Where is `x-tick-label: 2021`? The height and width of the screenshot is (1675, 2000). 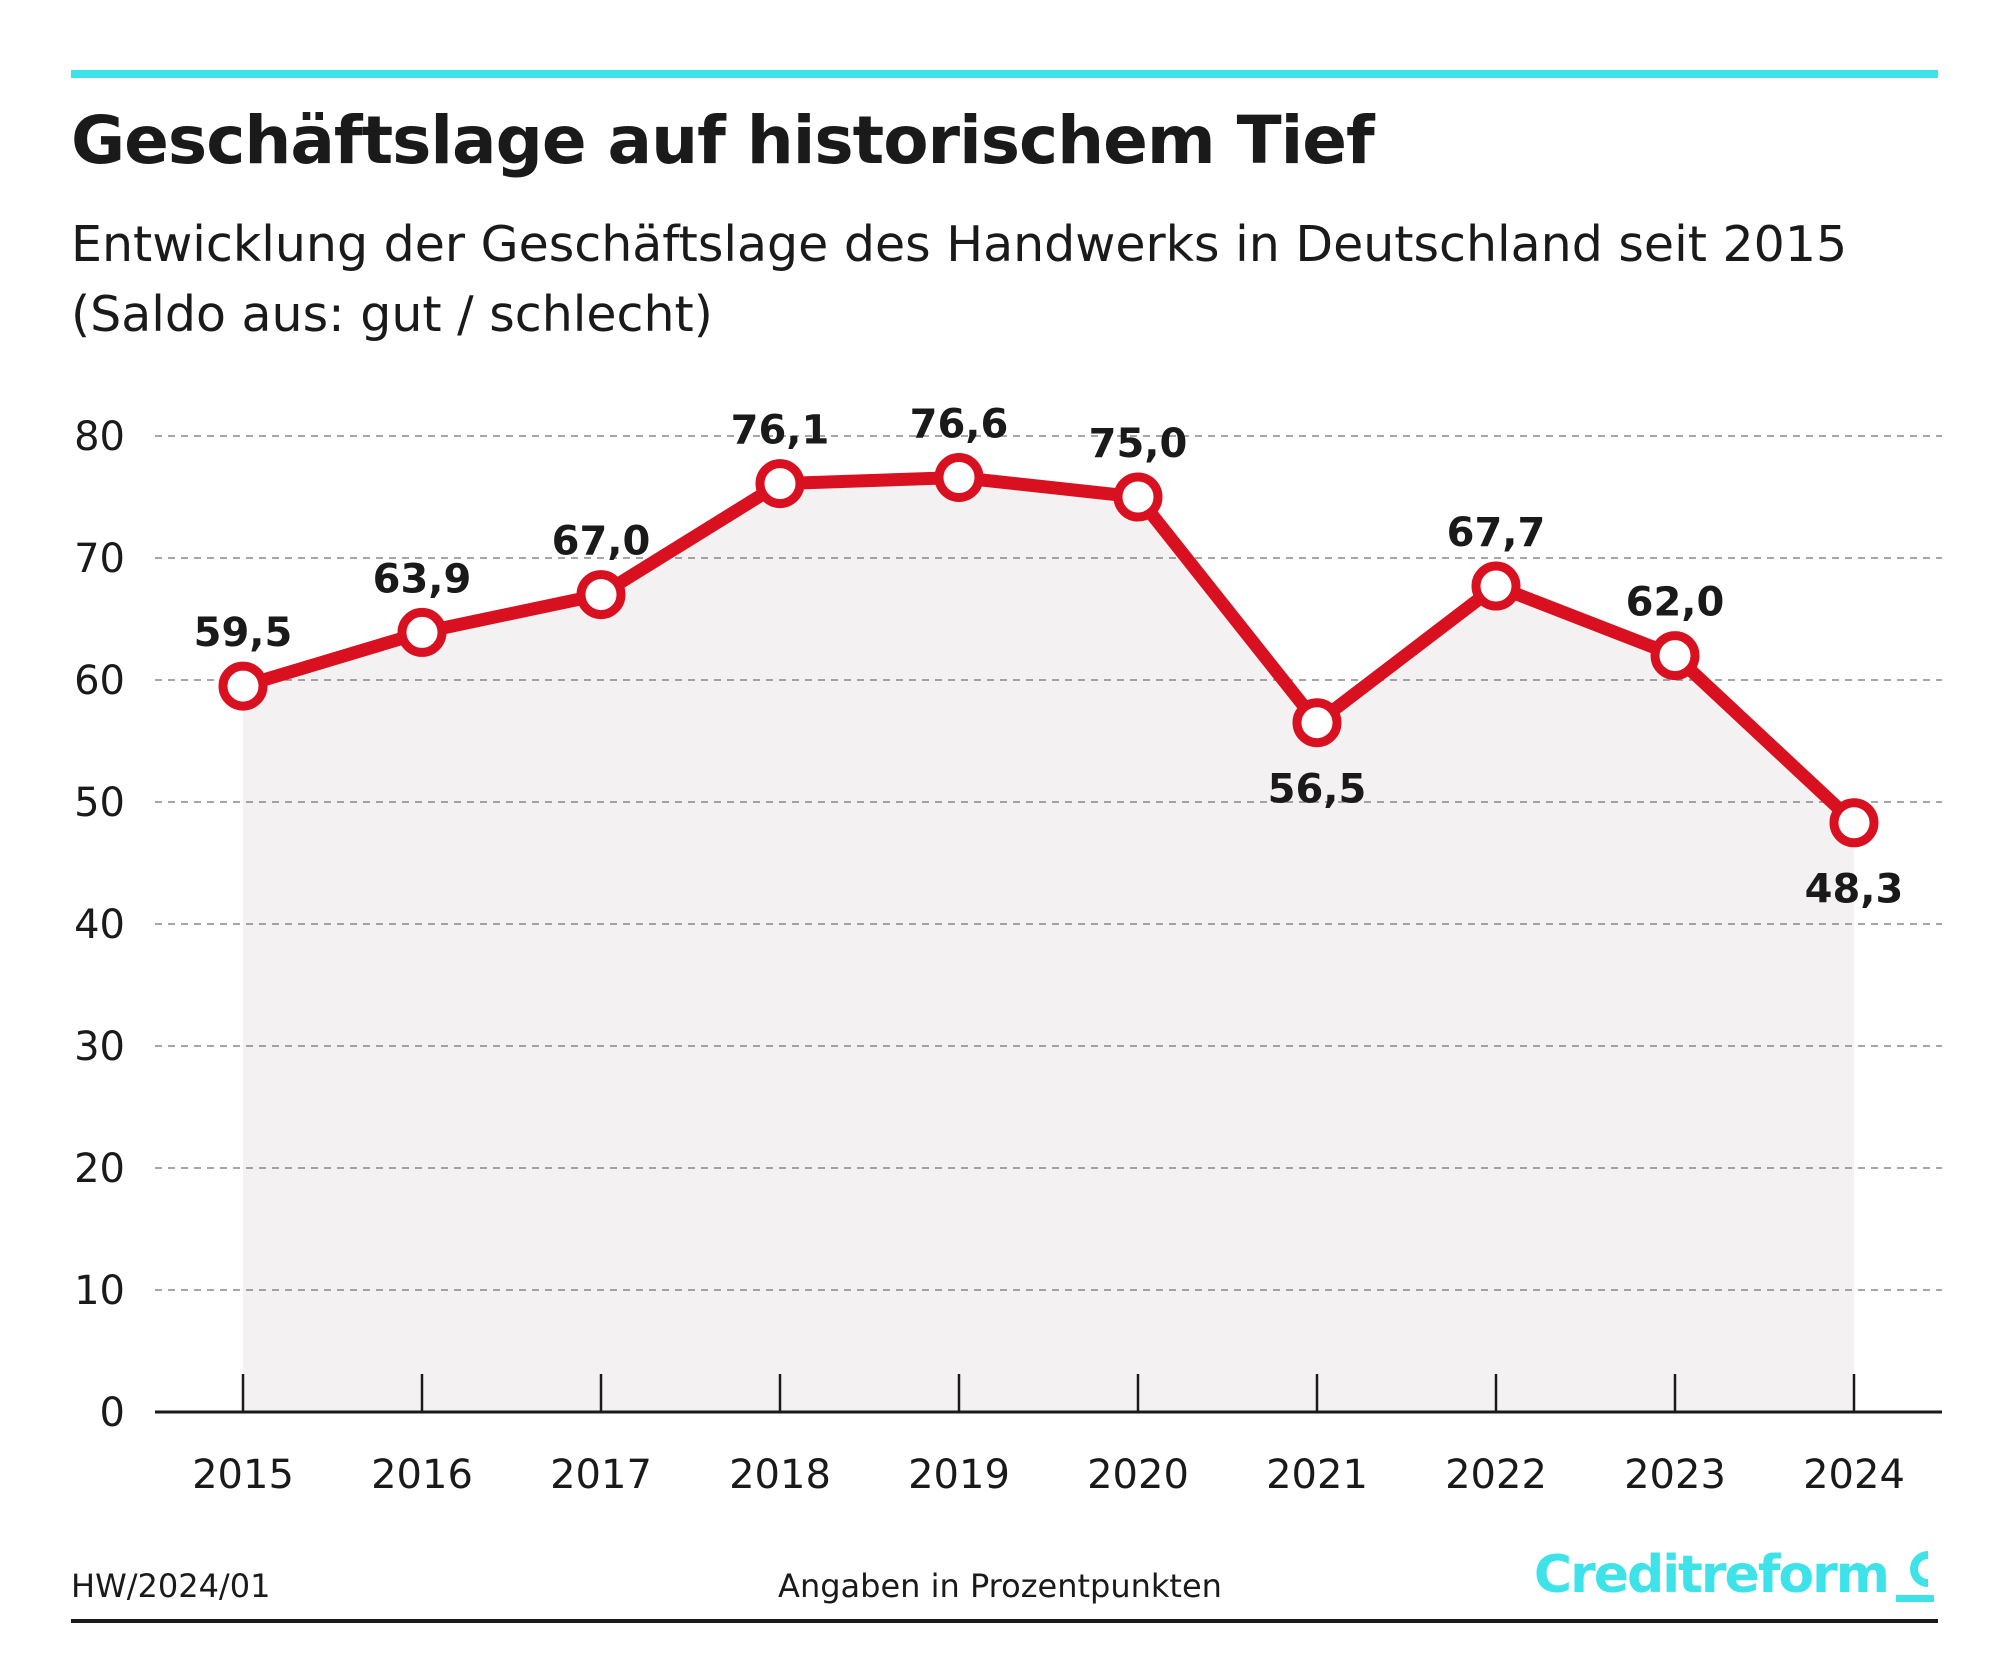
x-tick-label: 2021 is located at coordinates (1317, 1475).